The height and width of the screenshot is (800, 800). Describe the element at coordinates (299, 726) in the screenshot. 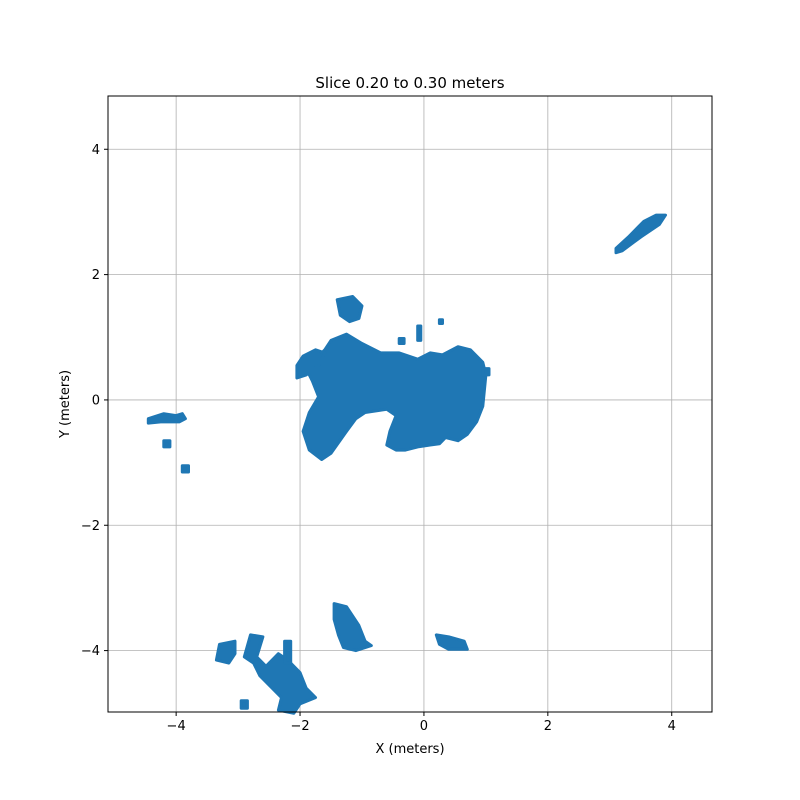

I see `x-tick-label: −2` at that location.